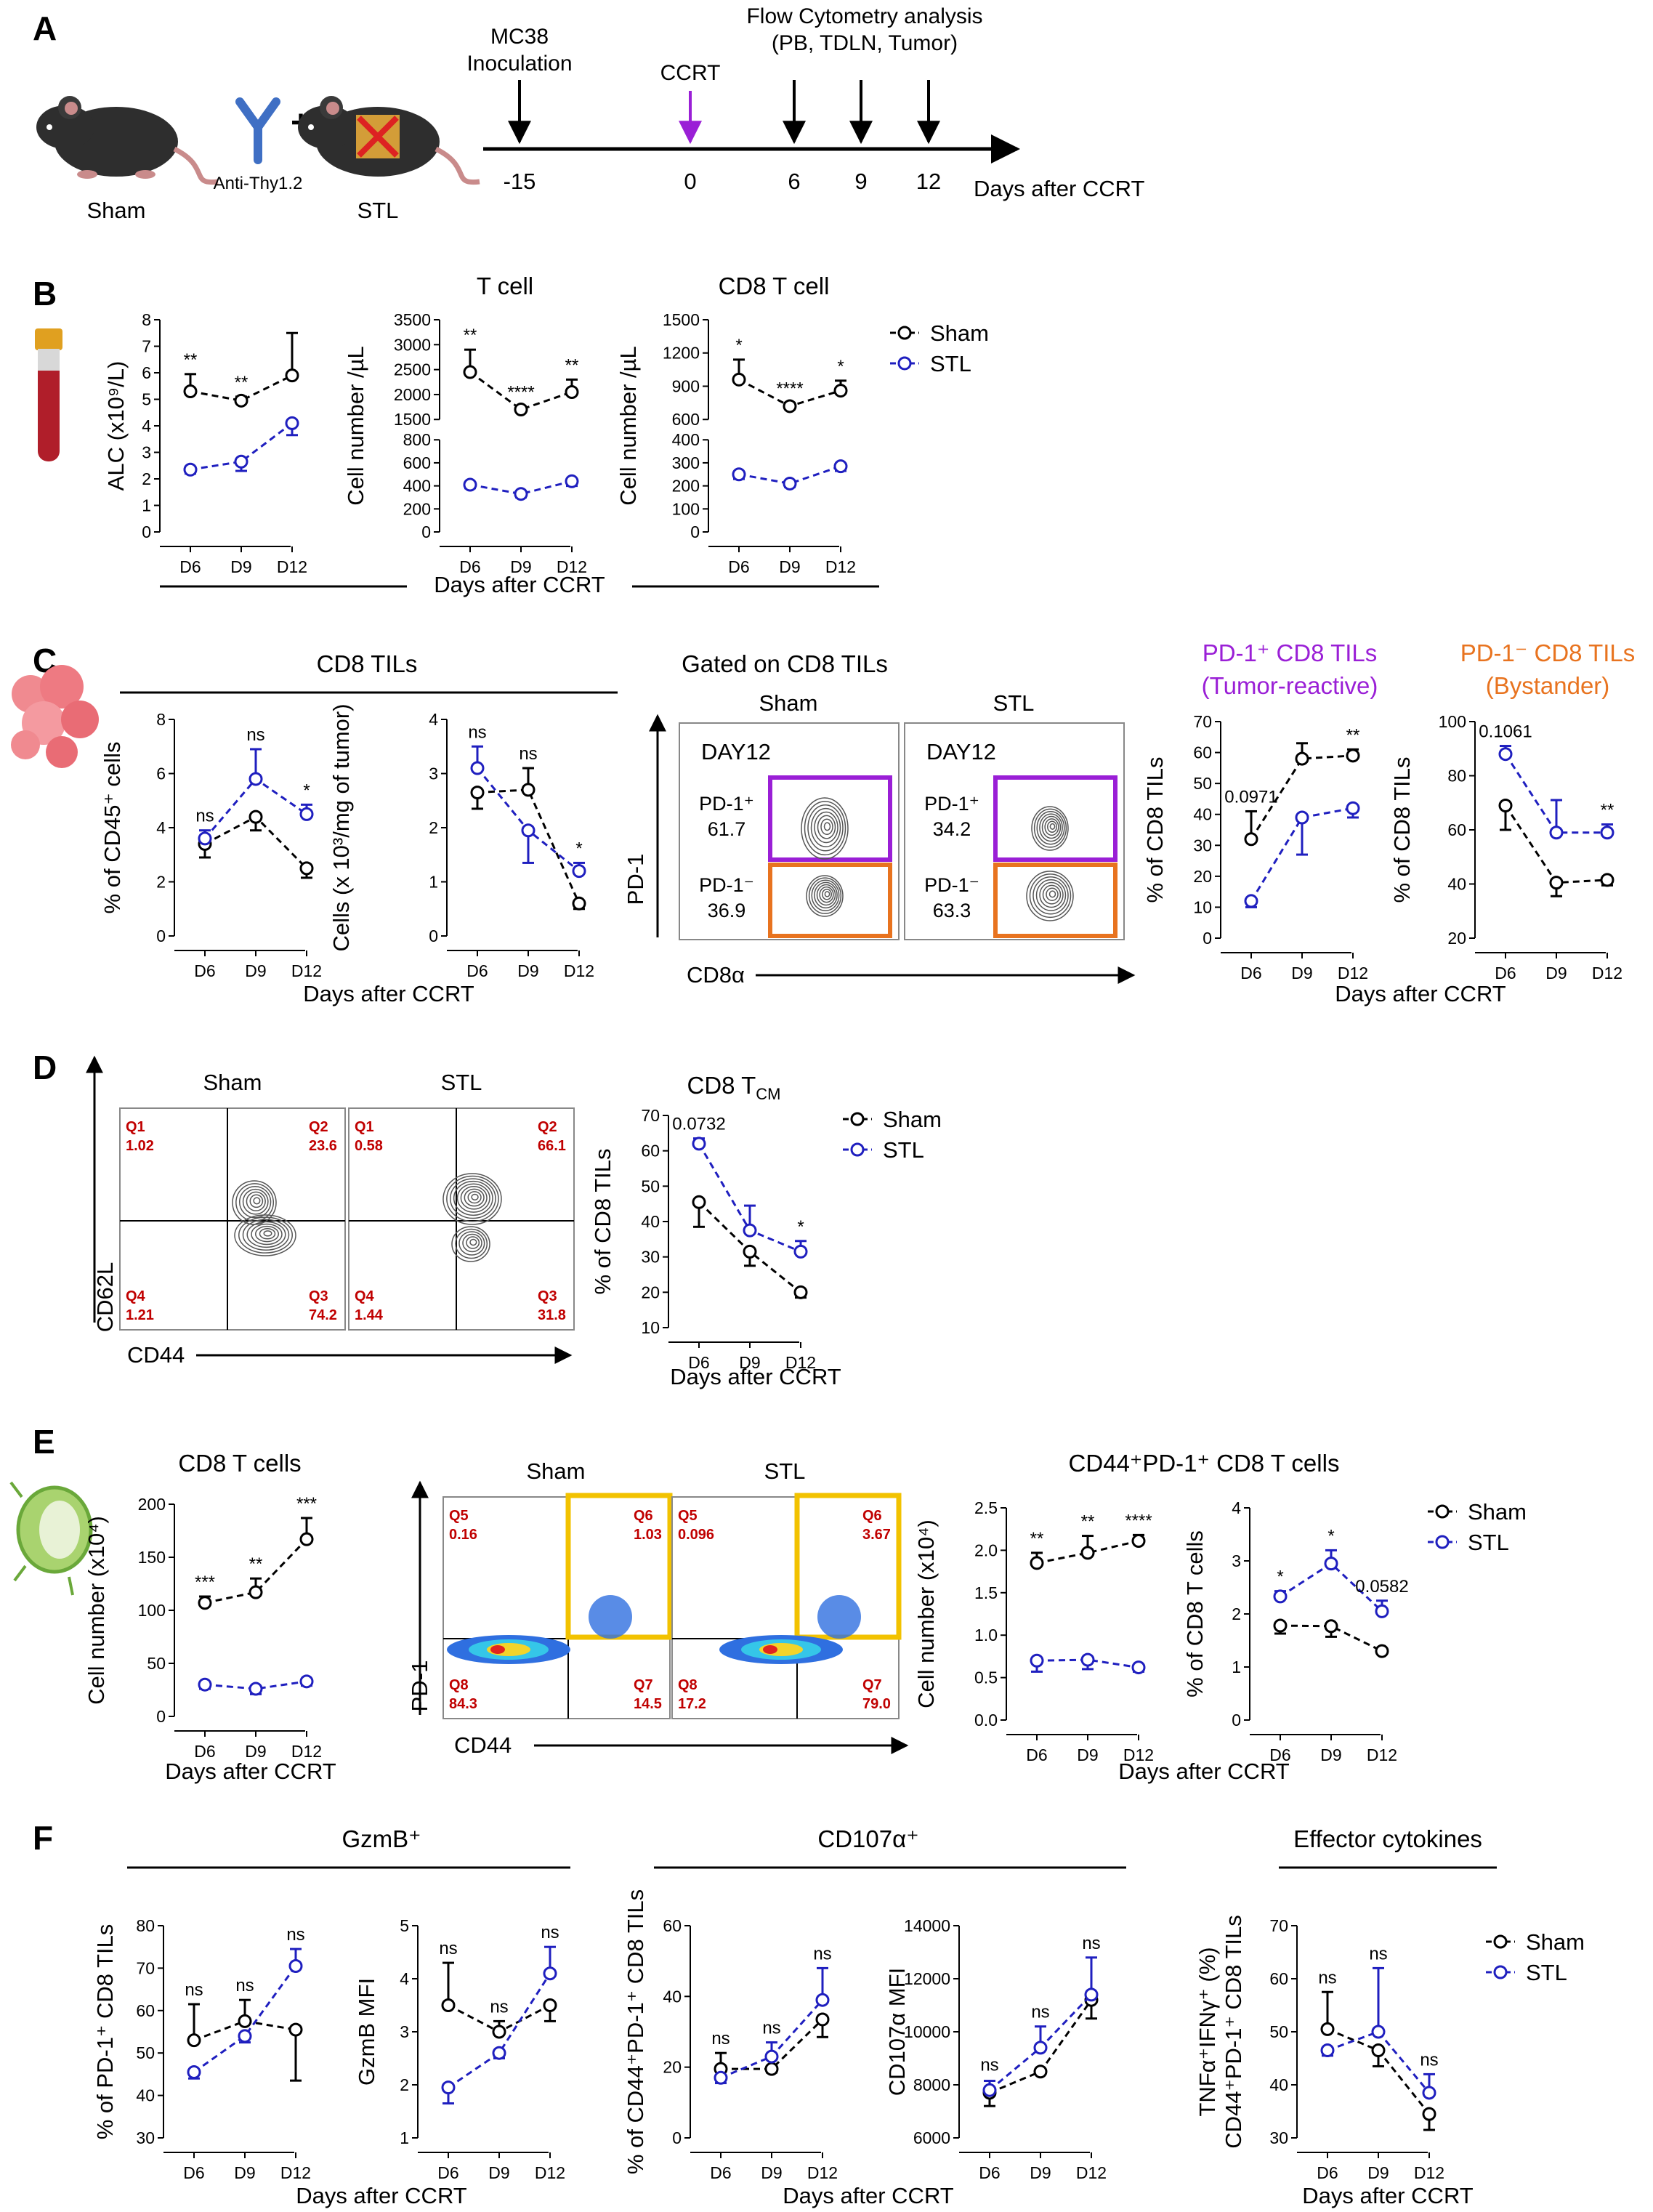  I want to click on pd1neg-title: PD-1⁻ CD8 TILs, so click(1548, 652).